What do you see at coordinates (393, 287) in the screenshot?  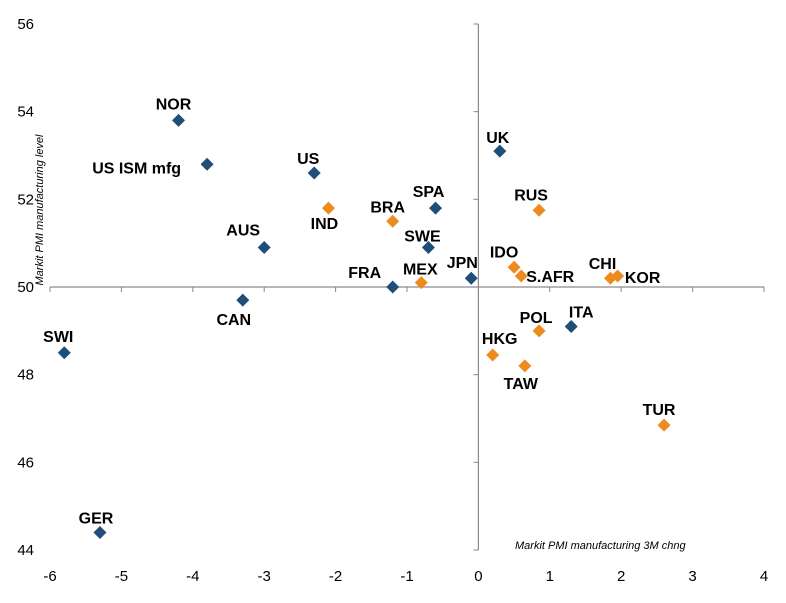 I see `point-fra` at bounding box center [393, 287].